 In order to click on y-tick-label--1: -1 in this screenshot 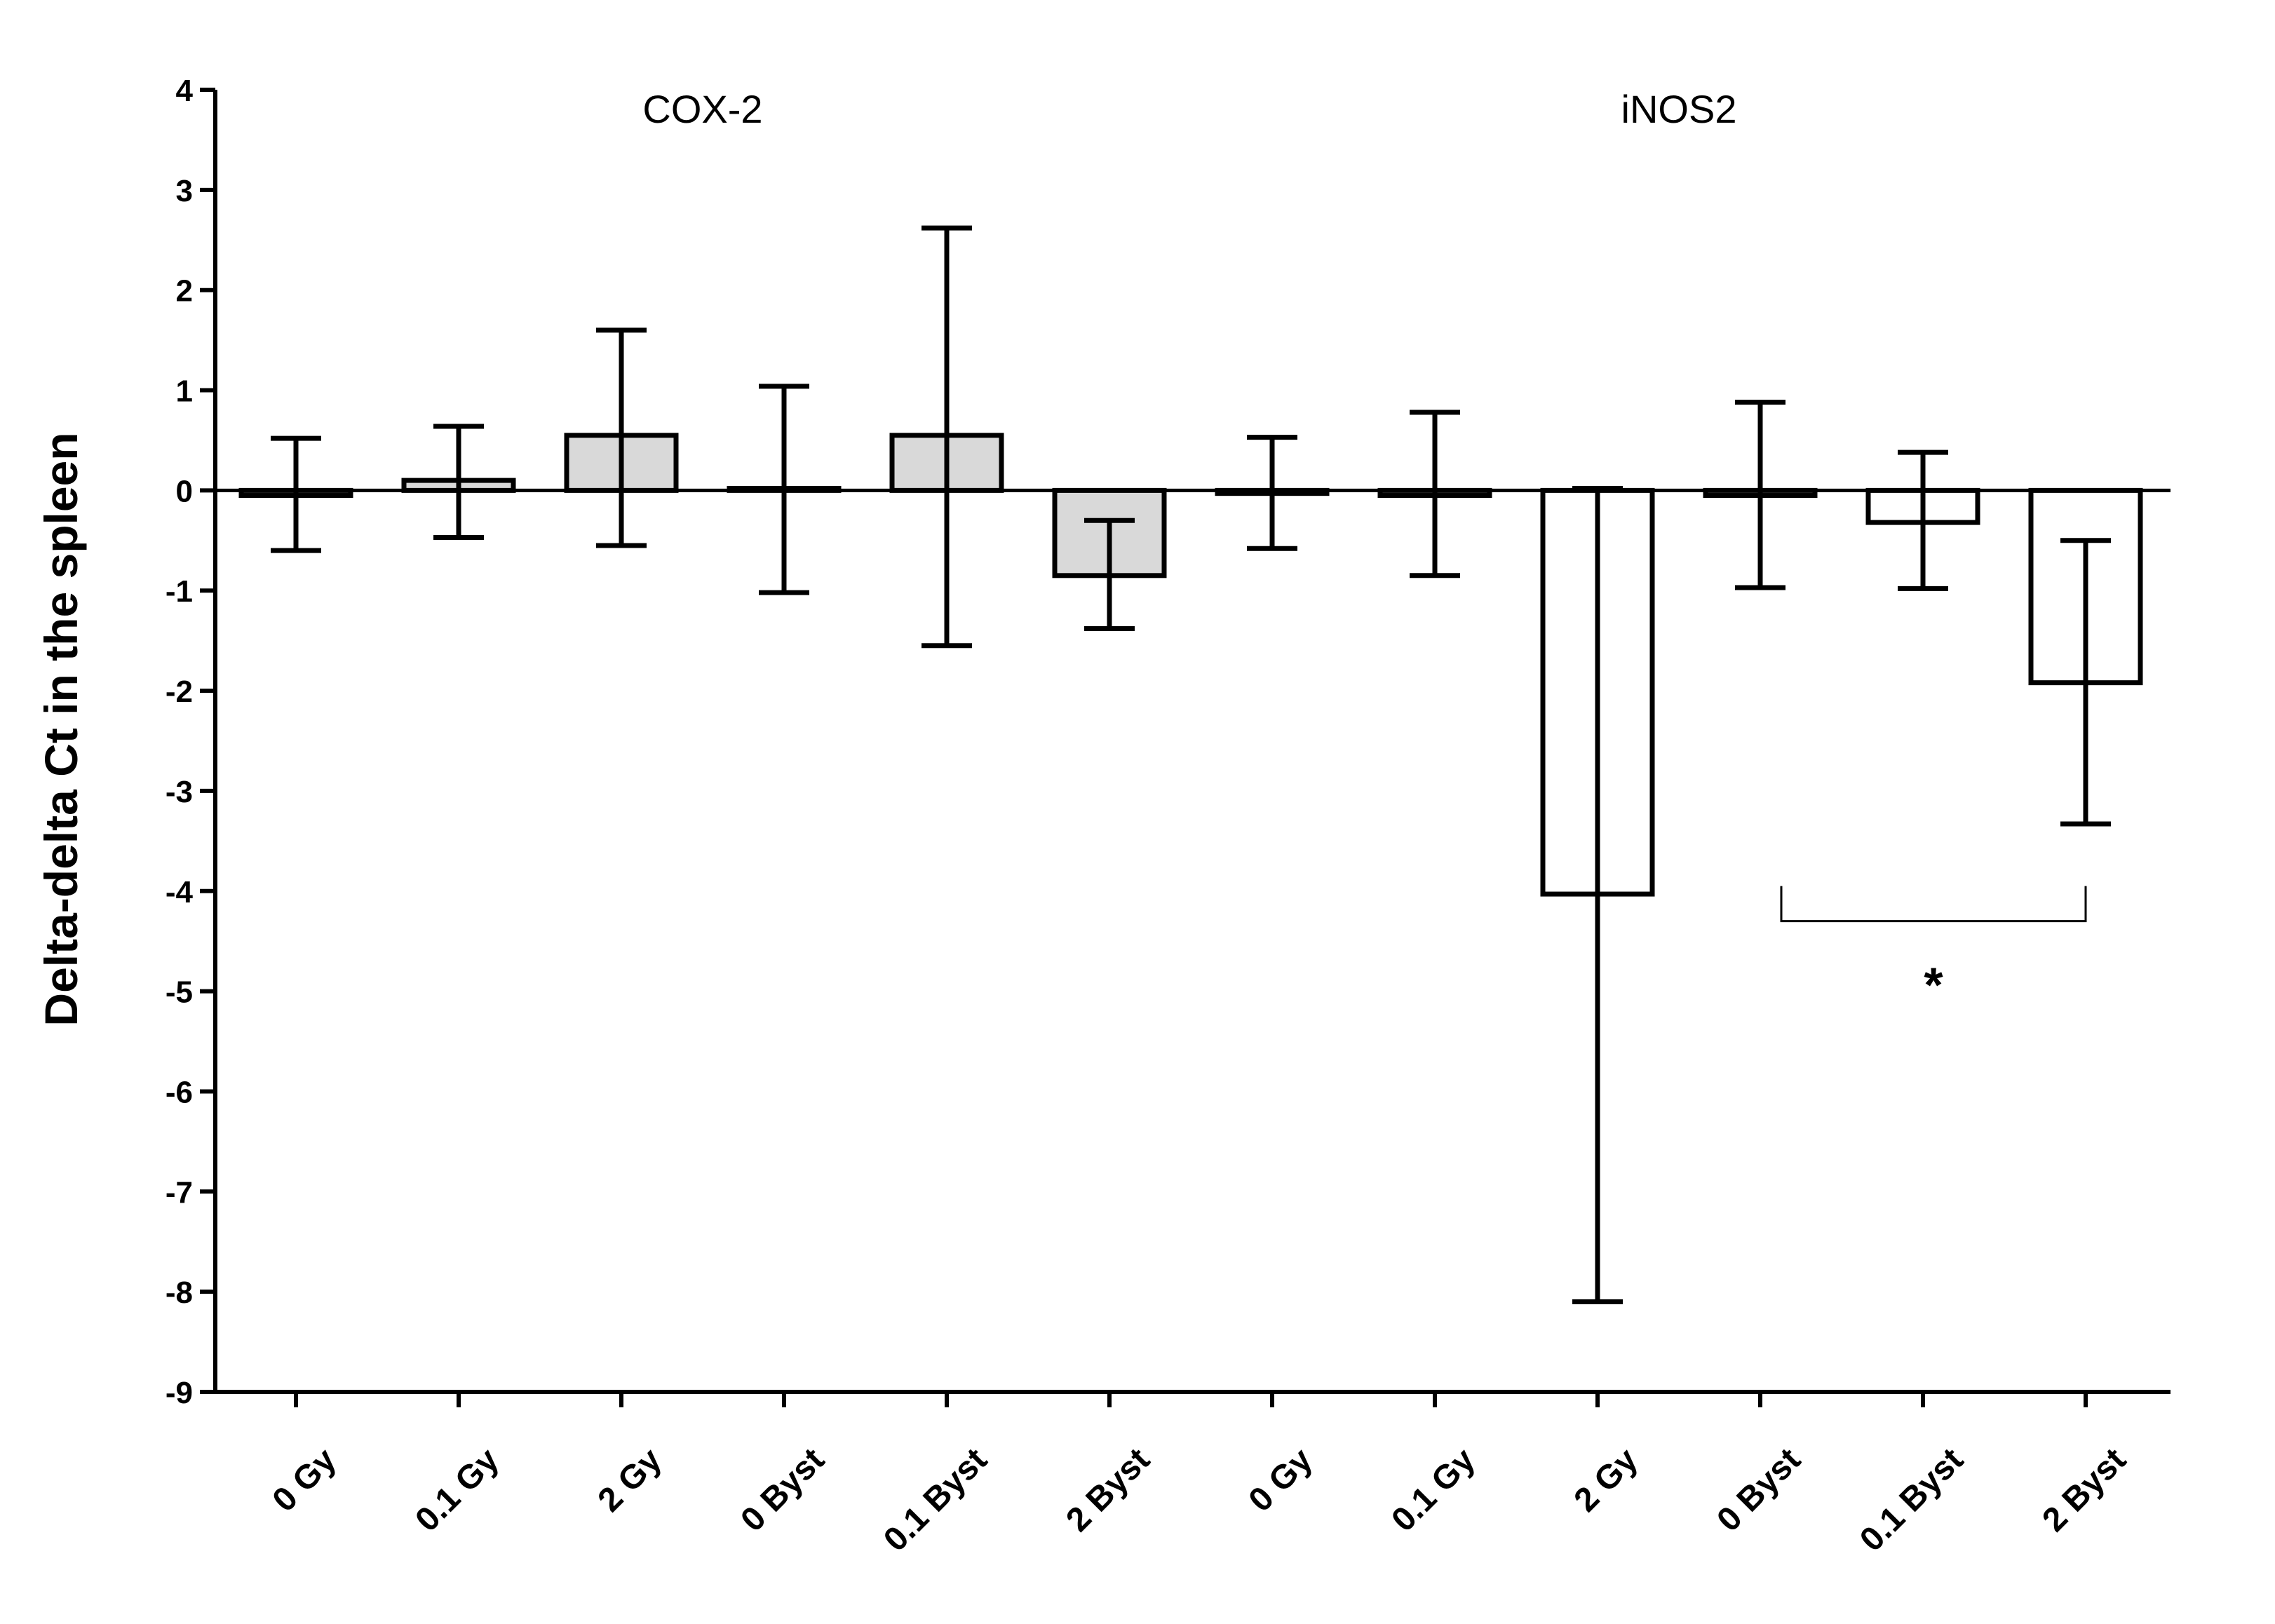, I will do `click(180, 591)`.